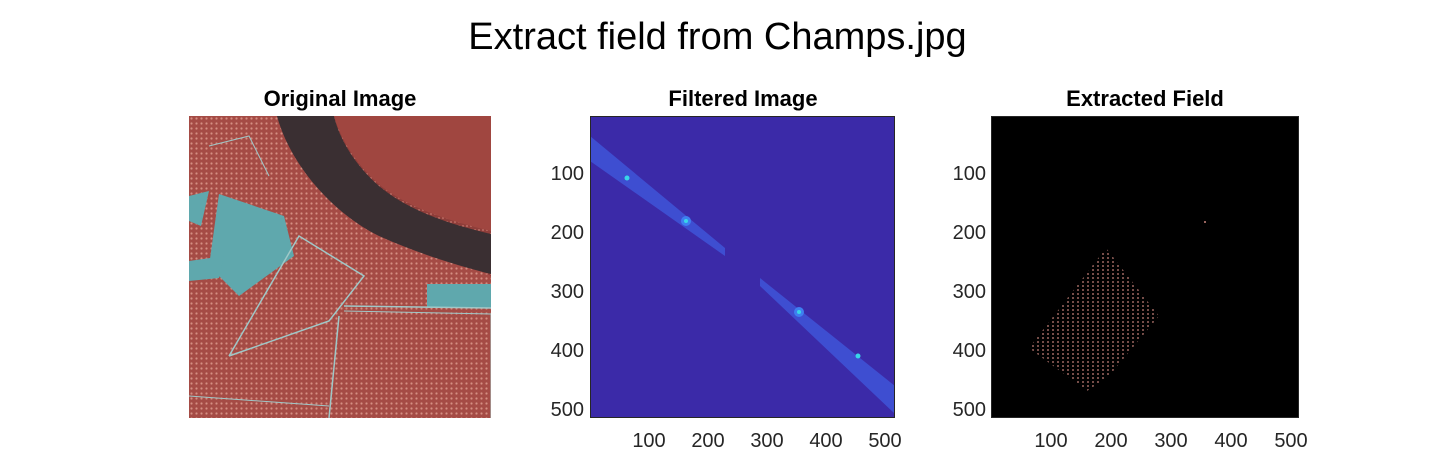 This screenshot has height=460, width=1435. Describe the element at coordinates (1145, 98) in the screenshot. I see `panel-title-extracted: Extracted Field` at that location.